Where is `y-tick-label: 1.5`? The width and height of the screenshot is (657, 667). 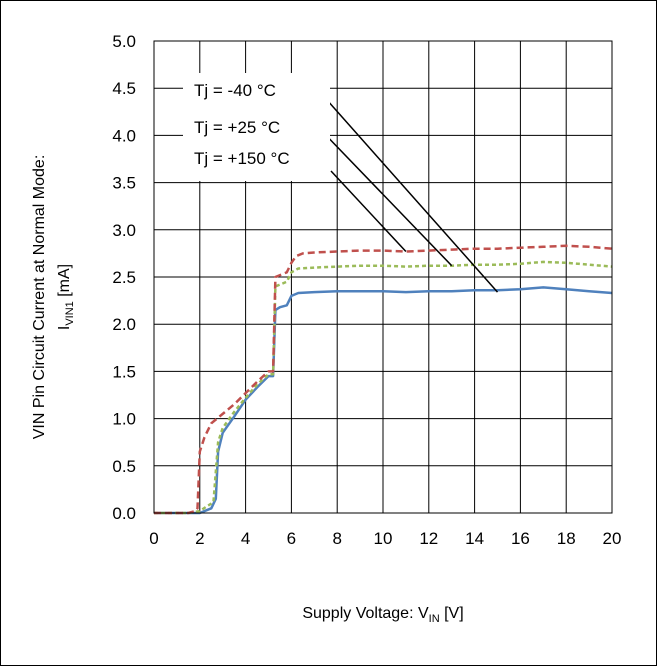 y-tick-label: 1.5 is located at coordinates (124, 371).